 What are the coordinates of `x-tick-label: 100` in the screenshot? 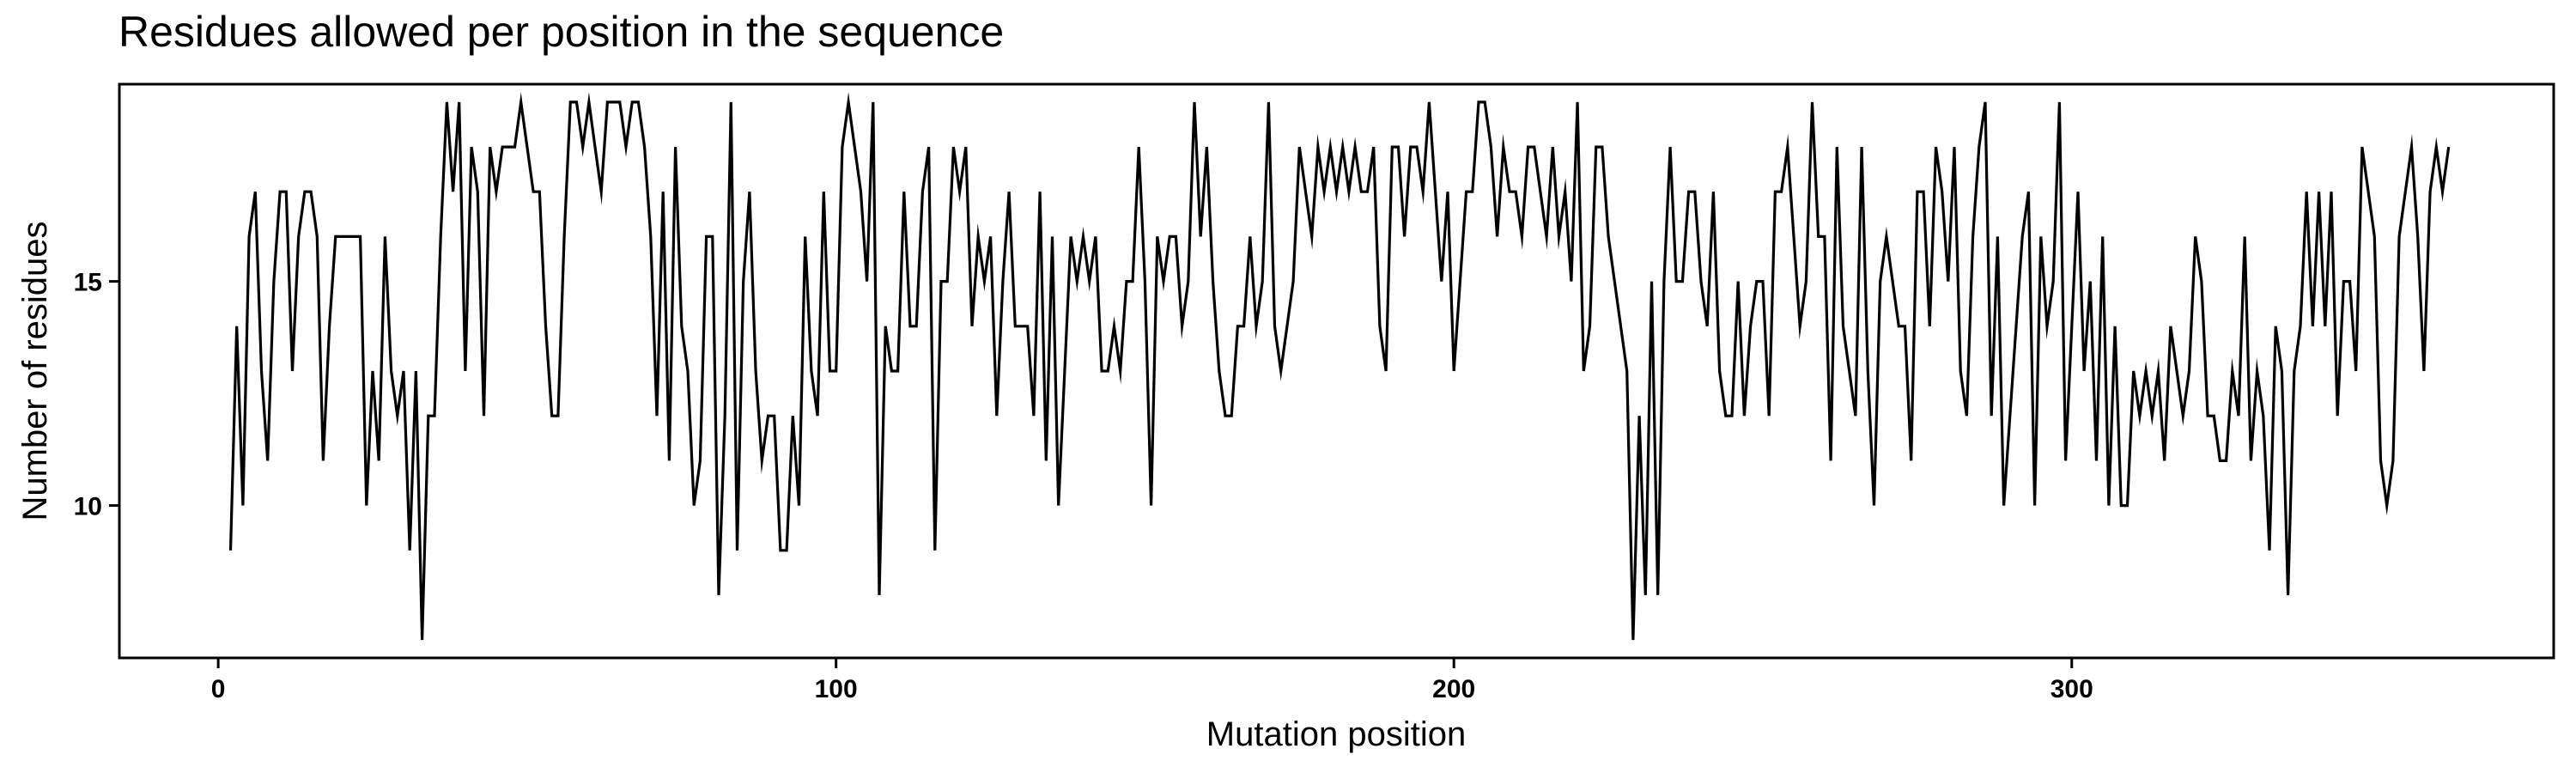 It's located at (836, 689).